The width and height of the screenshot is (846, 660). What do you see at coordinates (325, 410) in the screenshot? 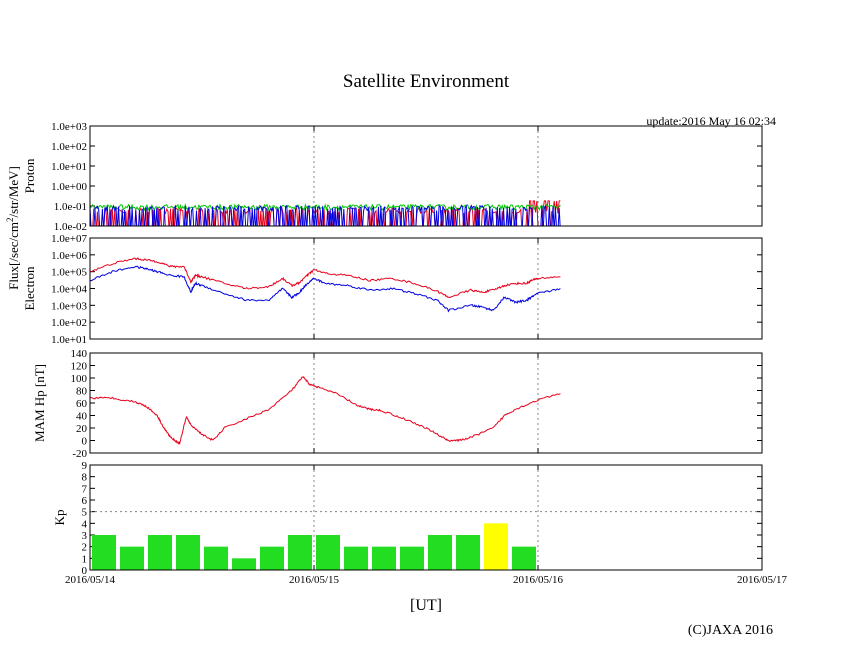
I see `series-mam-hp` at bounding box center [325, 410].